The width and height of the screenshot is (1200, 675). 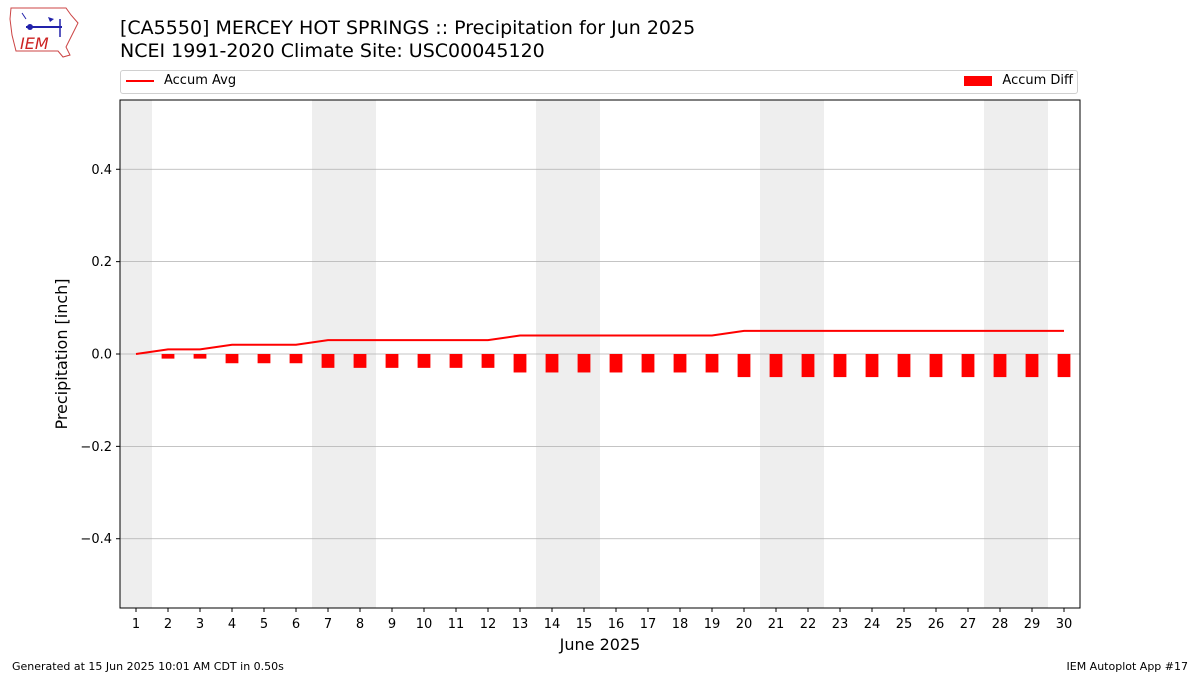 I want to click on x-tick-label: 3, so click(x=200, y=624).